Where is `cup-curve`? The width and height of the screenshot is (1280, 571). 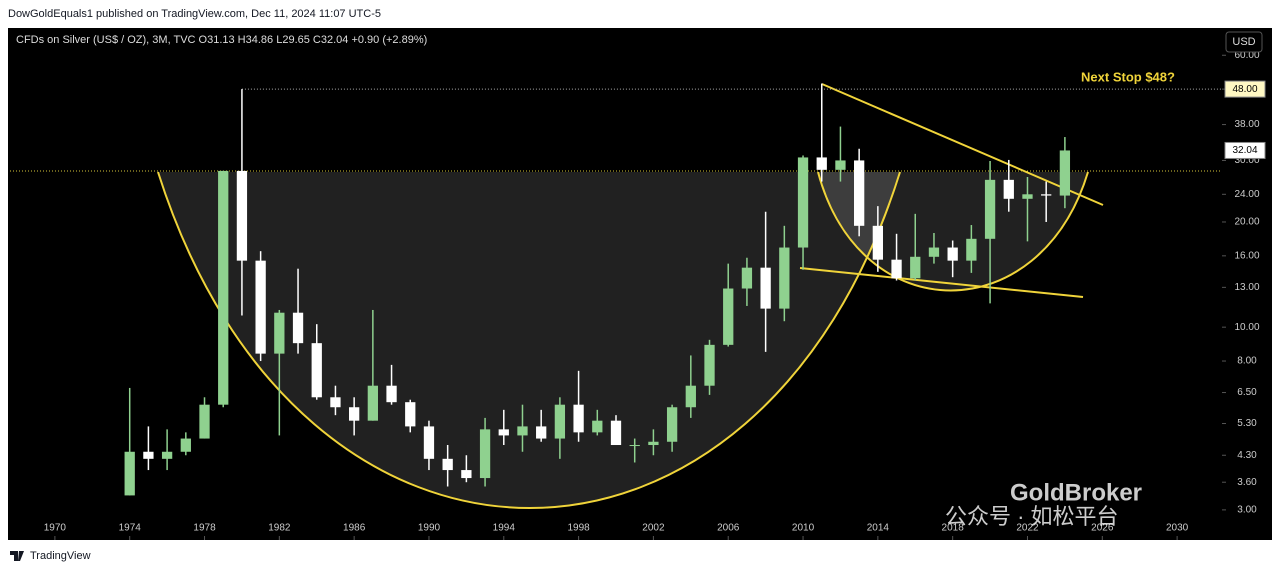
cup-curve is located at coordinates (953, 231).